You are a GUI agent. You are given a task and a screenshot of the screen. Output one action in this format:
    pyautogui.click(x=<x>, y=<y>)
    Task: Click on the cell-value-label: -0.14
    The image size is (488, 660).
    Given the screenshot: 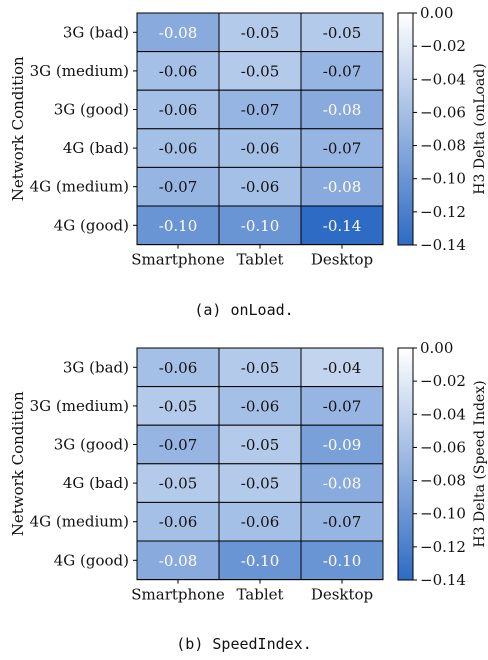 What is the action you would take?
    pyautogui.click(x=342, y=226)
    